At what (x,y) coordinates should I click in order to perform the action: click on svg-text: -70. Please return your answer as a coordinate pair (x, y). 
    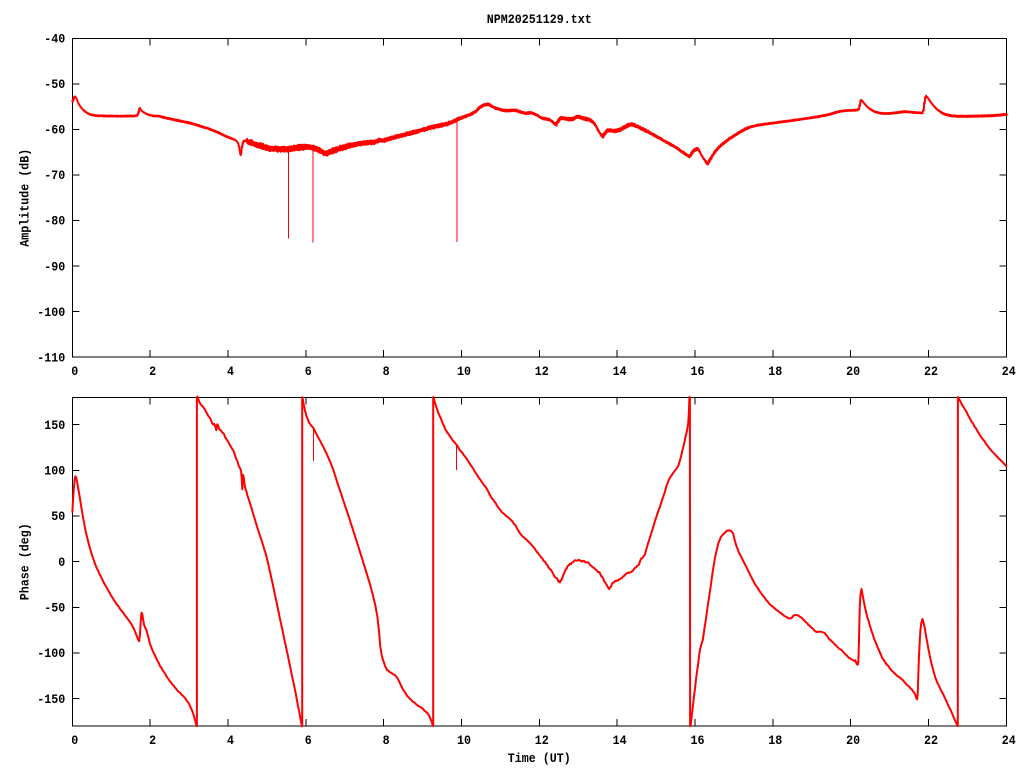
    Looking at the image, I should click on (54, 175).